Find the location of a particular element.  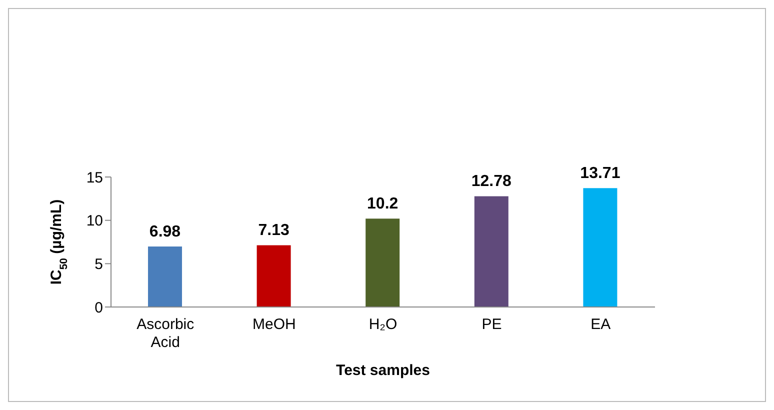

x-tick-label: H₂O is located at coordinates (383, 324).